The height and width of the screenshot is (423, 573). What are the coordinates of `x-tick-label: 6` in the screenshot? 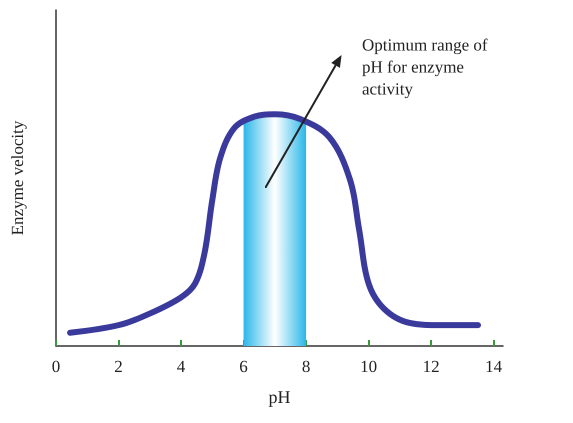 It's located at (243, 366).